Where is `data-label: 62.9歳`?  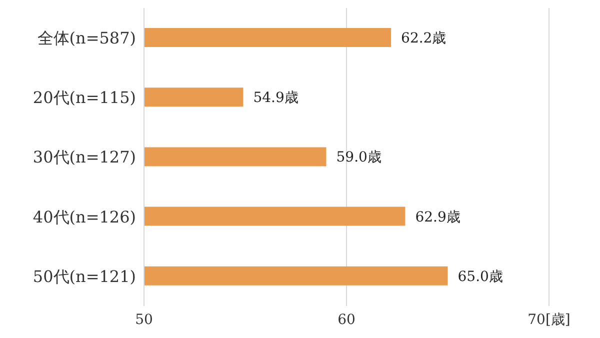
data-label: 62.9歳 is located at coordinates (437, 217).